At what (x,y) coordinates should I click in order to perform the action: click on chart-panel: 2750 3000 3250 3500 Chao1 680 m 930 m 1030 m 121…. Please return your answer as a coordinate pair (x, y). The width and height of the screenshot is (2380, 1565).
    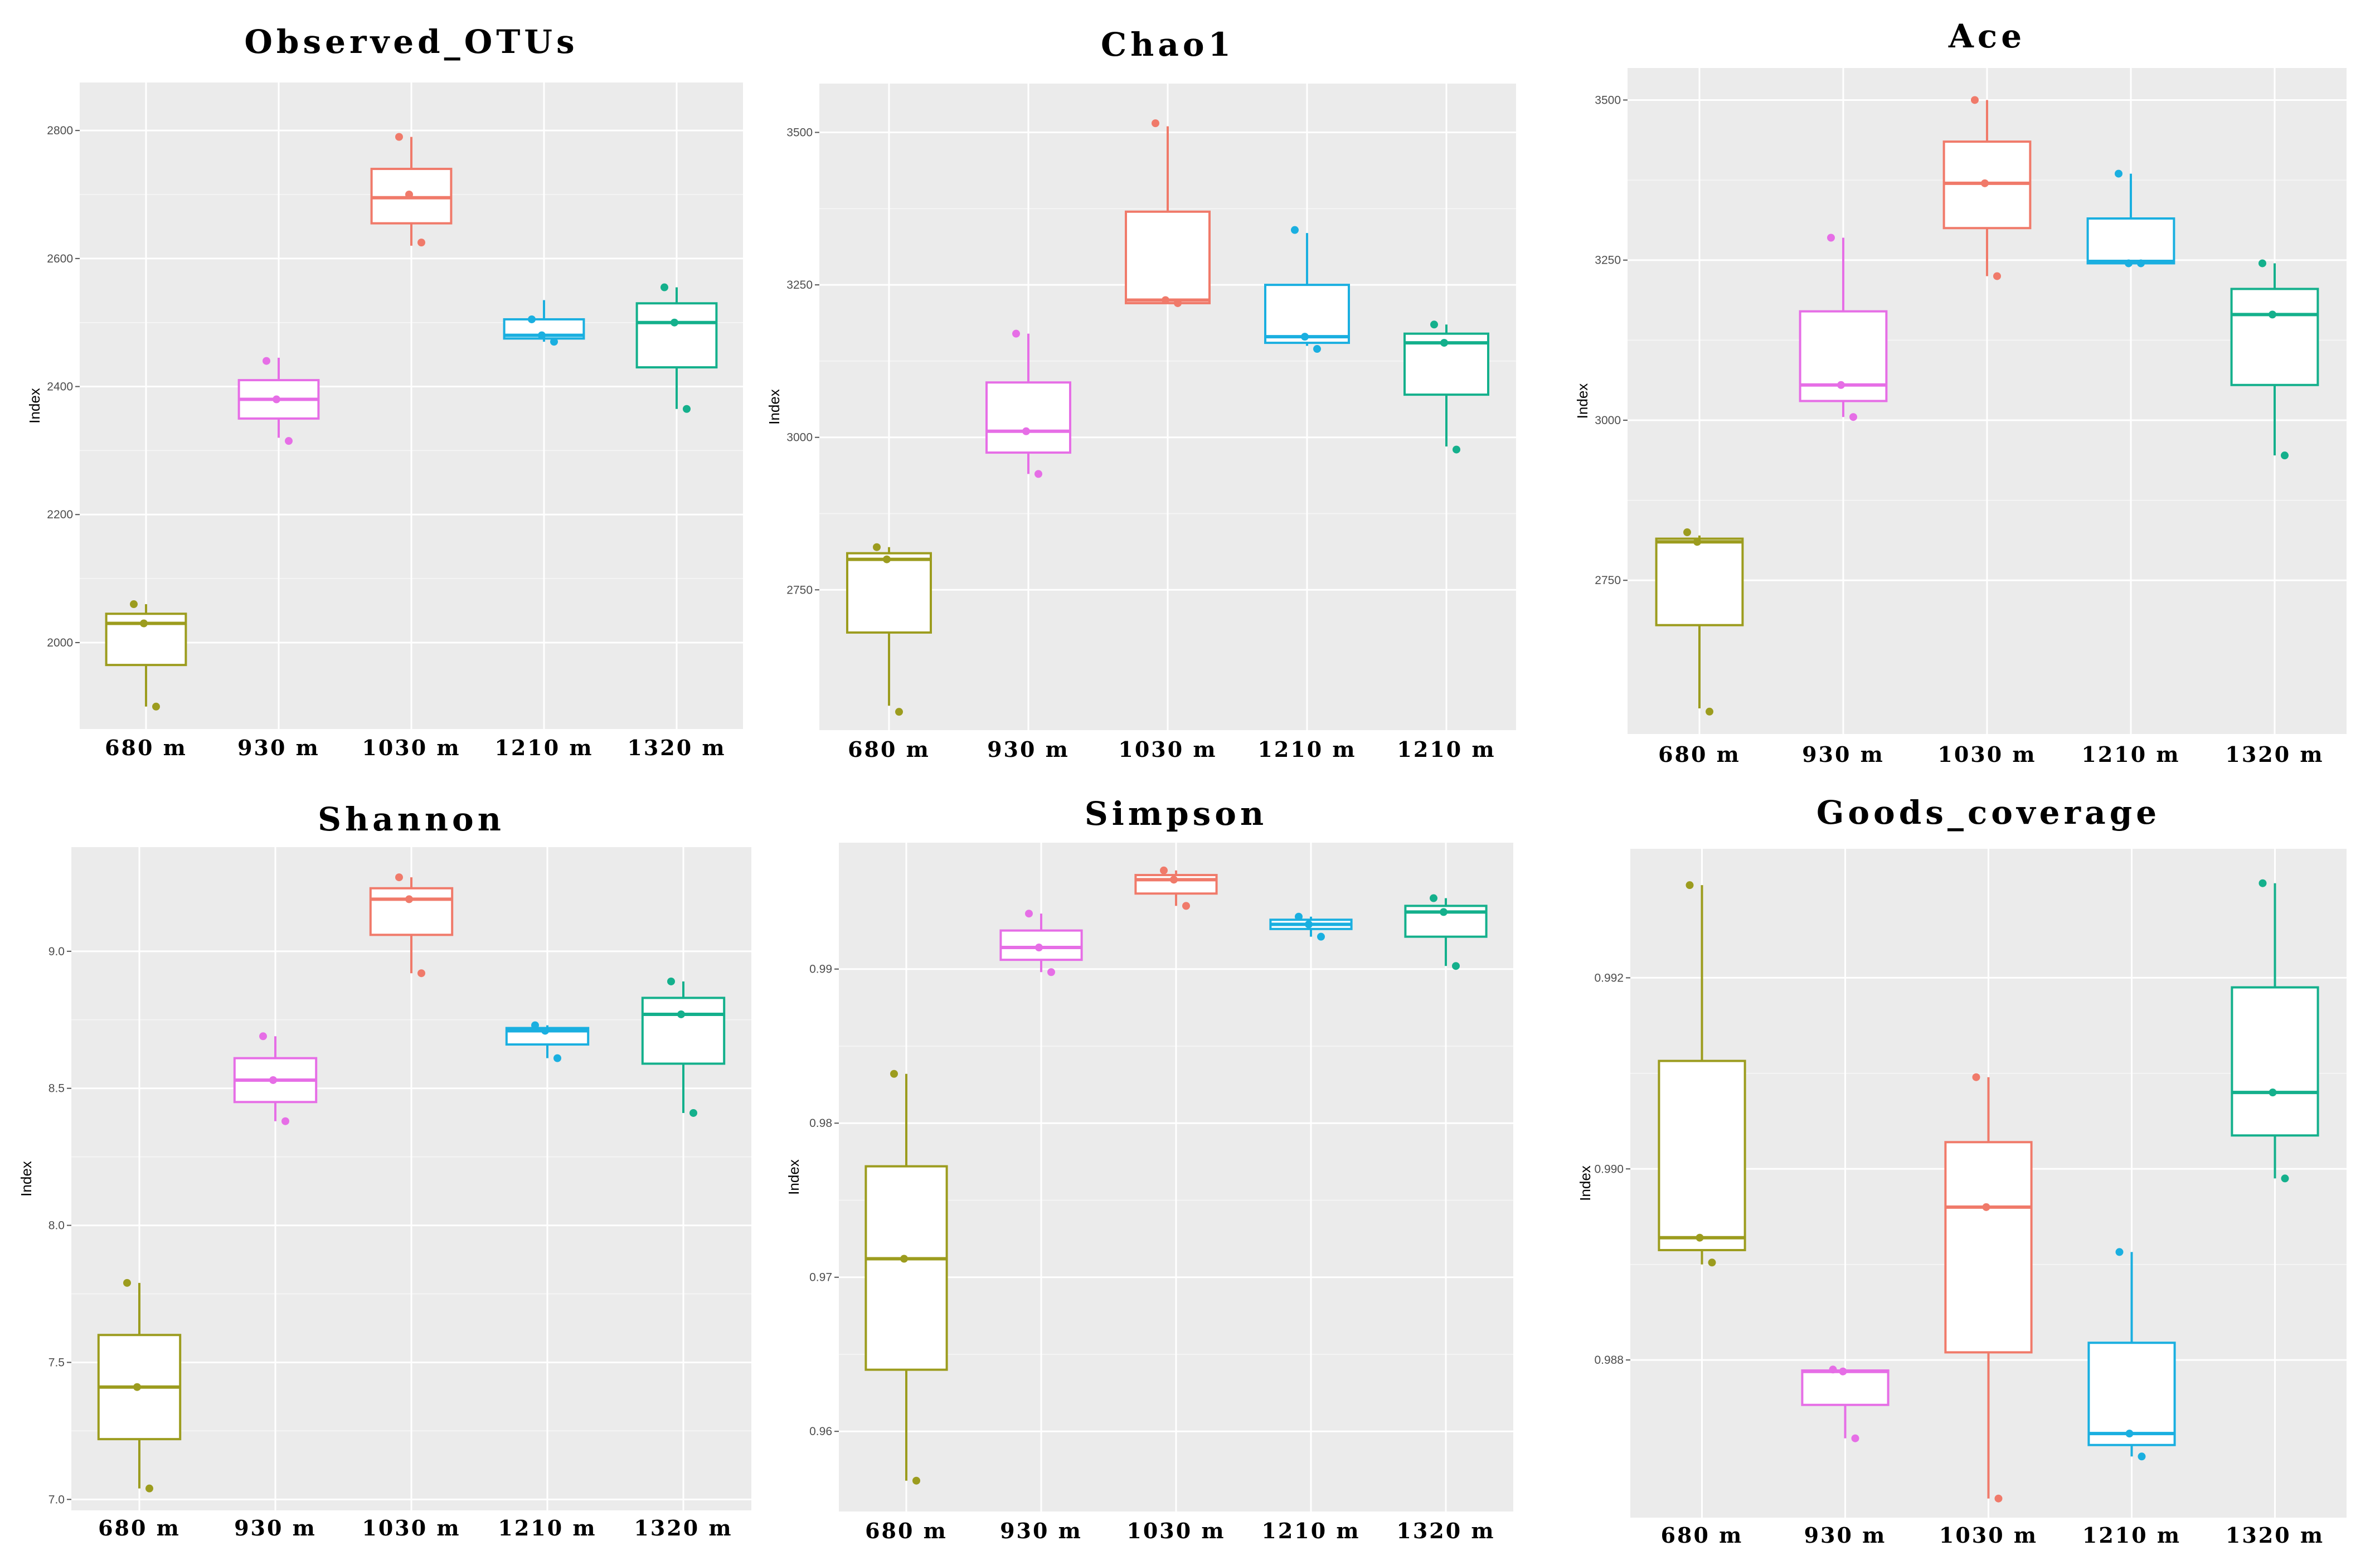
    Looking at the image, I should click on (1141, 394).